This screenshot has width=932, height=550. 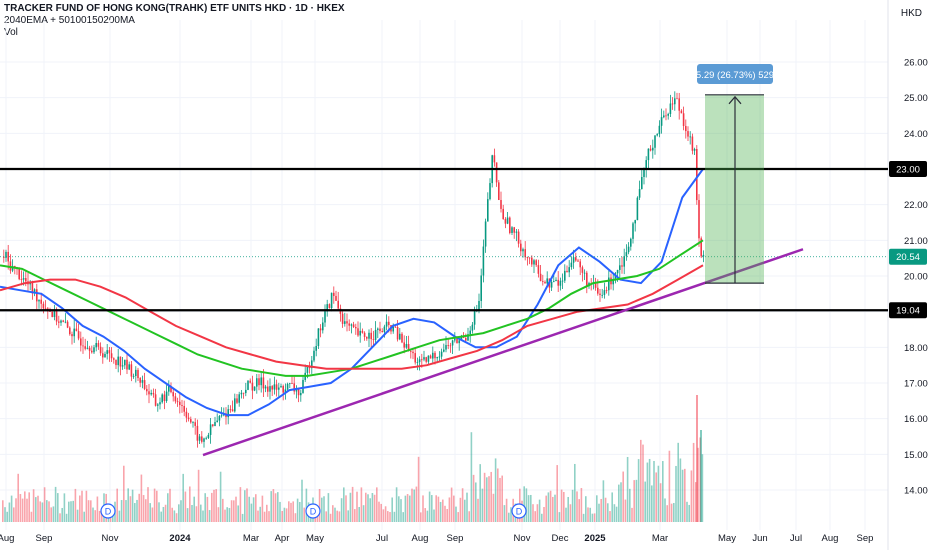 What do you see at coordinates (916, 348) in the screenshot?
I see `y-axis-tick-label: 18.00` at bounding box center [916, 348].